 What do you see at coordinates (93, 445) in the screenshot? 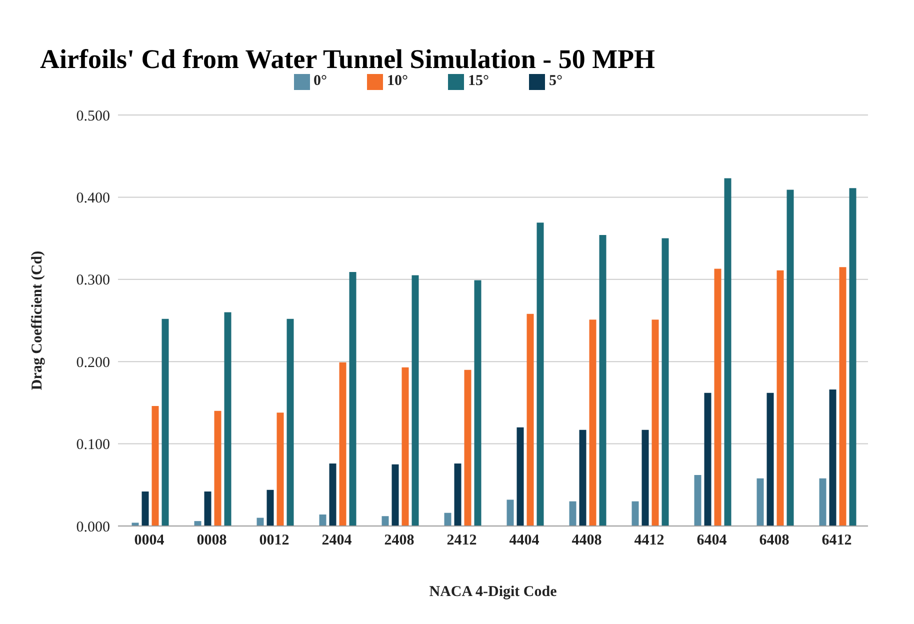
I see `y-tick-label: 0.100` at bounding box center [93, 445].